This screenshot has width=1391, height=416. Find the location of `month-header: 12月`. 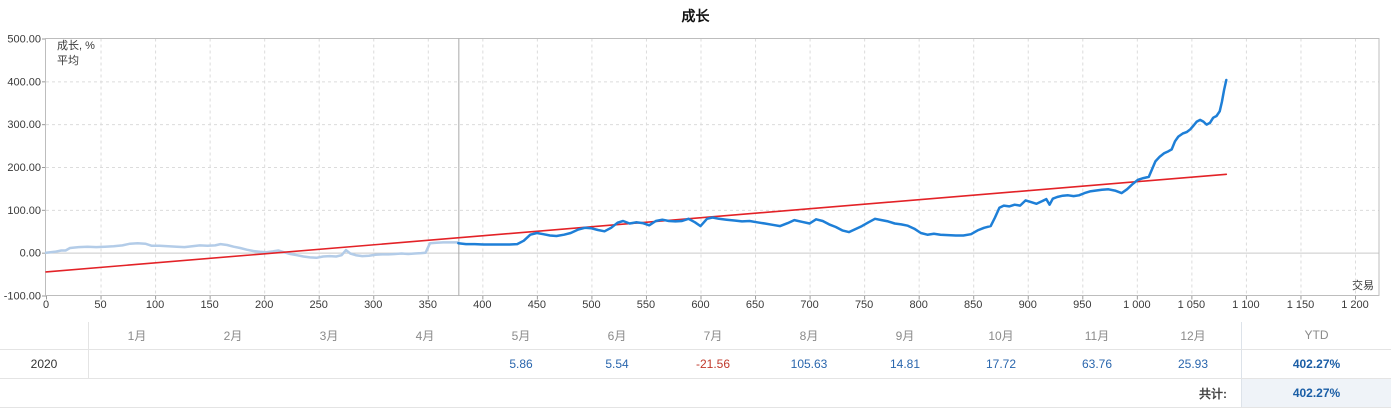

month-header: 12月 is located at coordinates (1193, 336).